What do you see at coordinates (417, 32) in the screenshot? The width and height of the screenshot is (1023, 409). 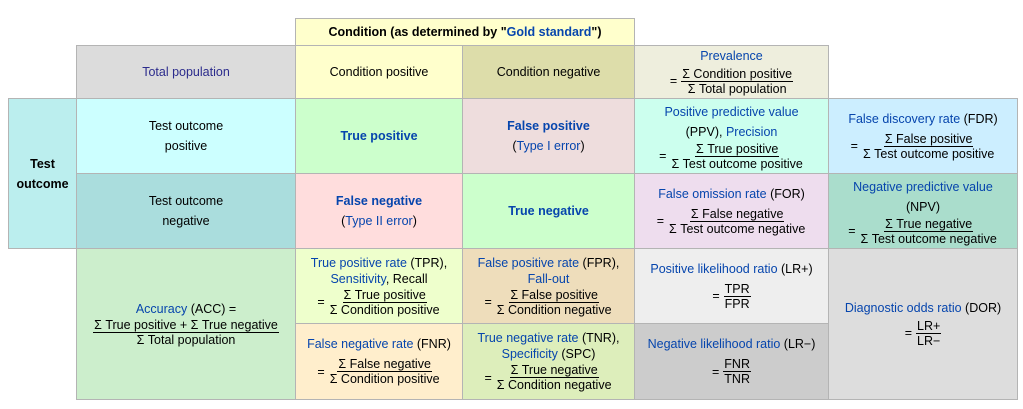 I see `condition-header-prefix: Condition (as determined by "` at bounding box center [417, 32].